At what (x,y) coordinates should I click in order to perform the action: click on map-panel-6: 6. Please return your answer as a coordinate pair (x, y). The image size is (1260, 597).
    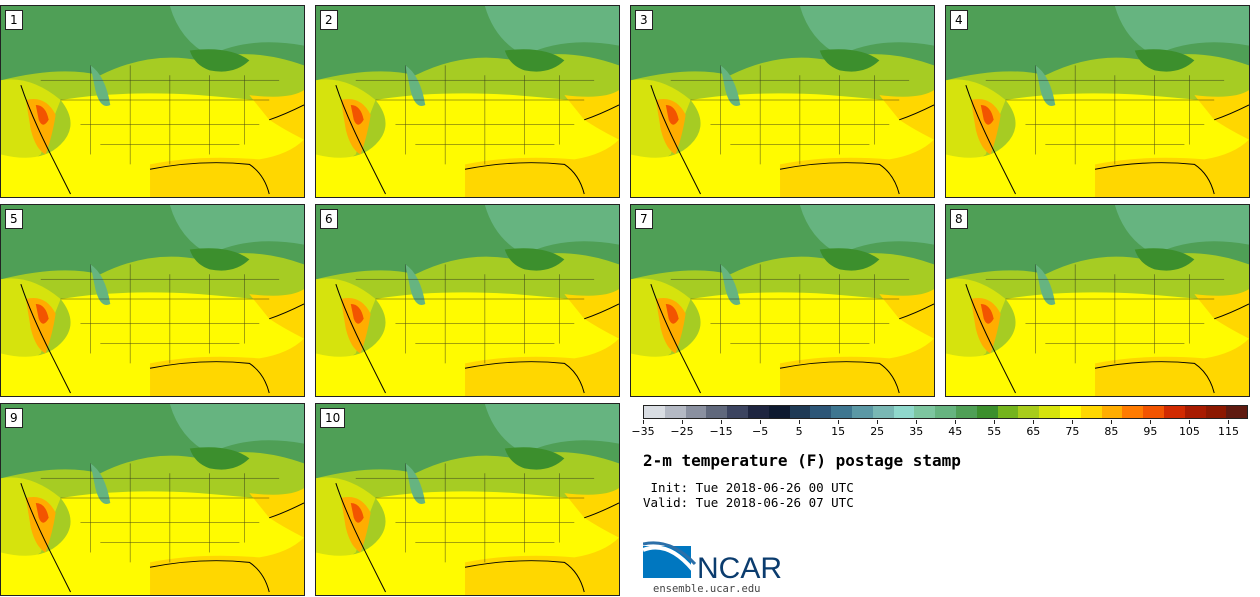
    Looking at the image, I should click on (467, 300).